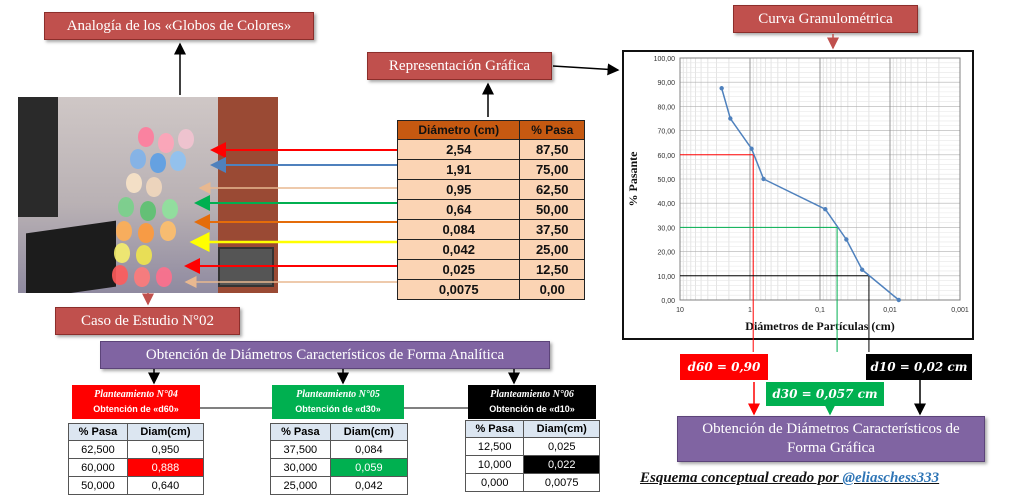 This screenshot has width=1016, height=496. I want to click on diameter-header: Diámetro (cm), so click(458, 130).